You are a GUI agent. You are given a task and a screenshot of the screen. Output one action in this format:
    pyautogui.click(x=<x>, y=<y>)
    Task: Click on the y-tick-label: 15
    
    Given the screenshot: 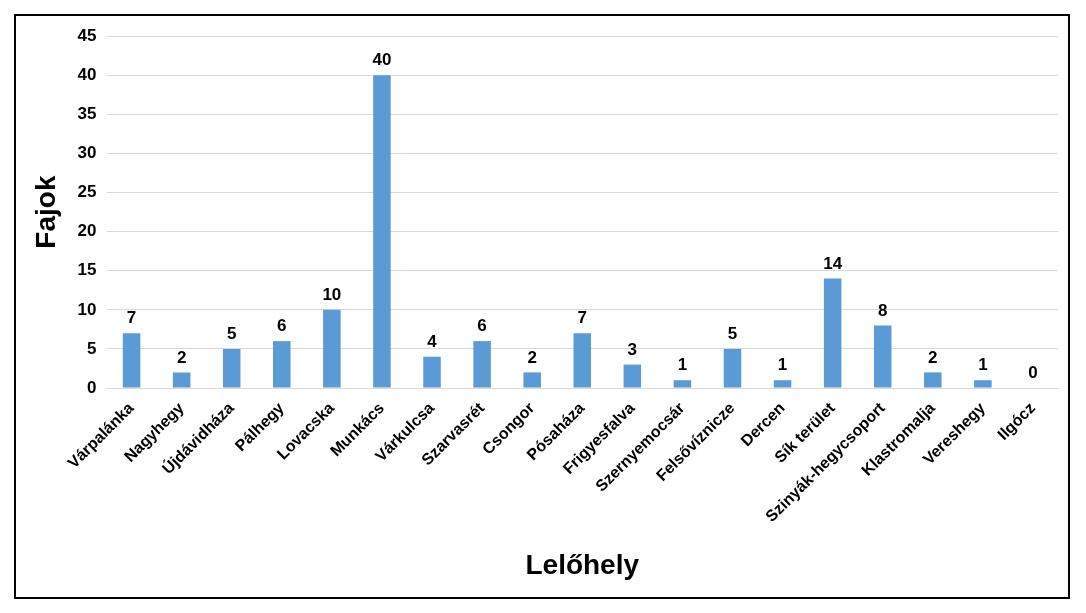 What is the action you would take?
    pyautogui.click(x=87, y=270)
    